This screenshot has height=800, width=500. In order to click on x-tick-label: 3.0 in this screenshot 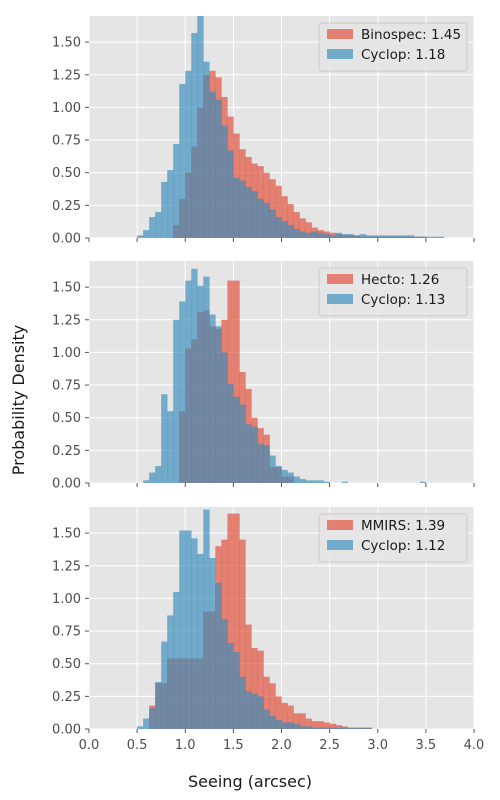, I will do `click(377, 745)`.